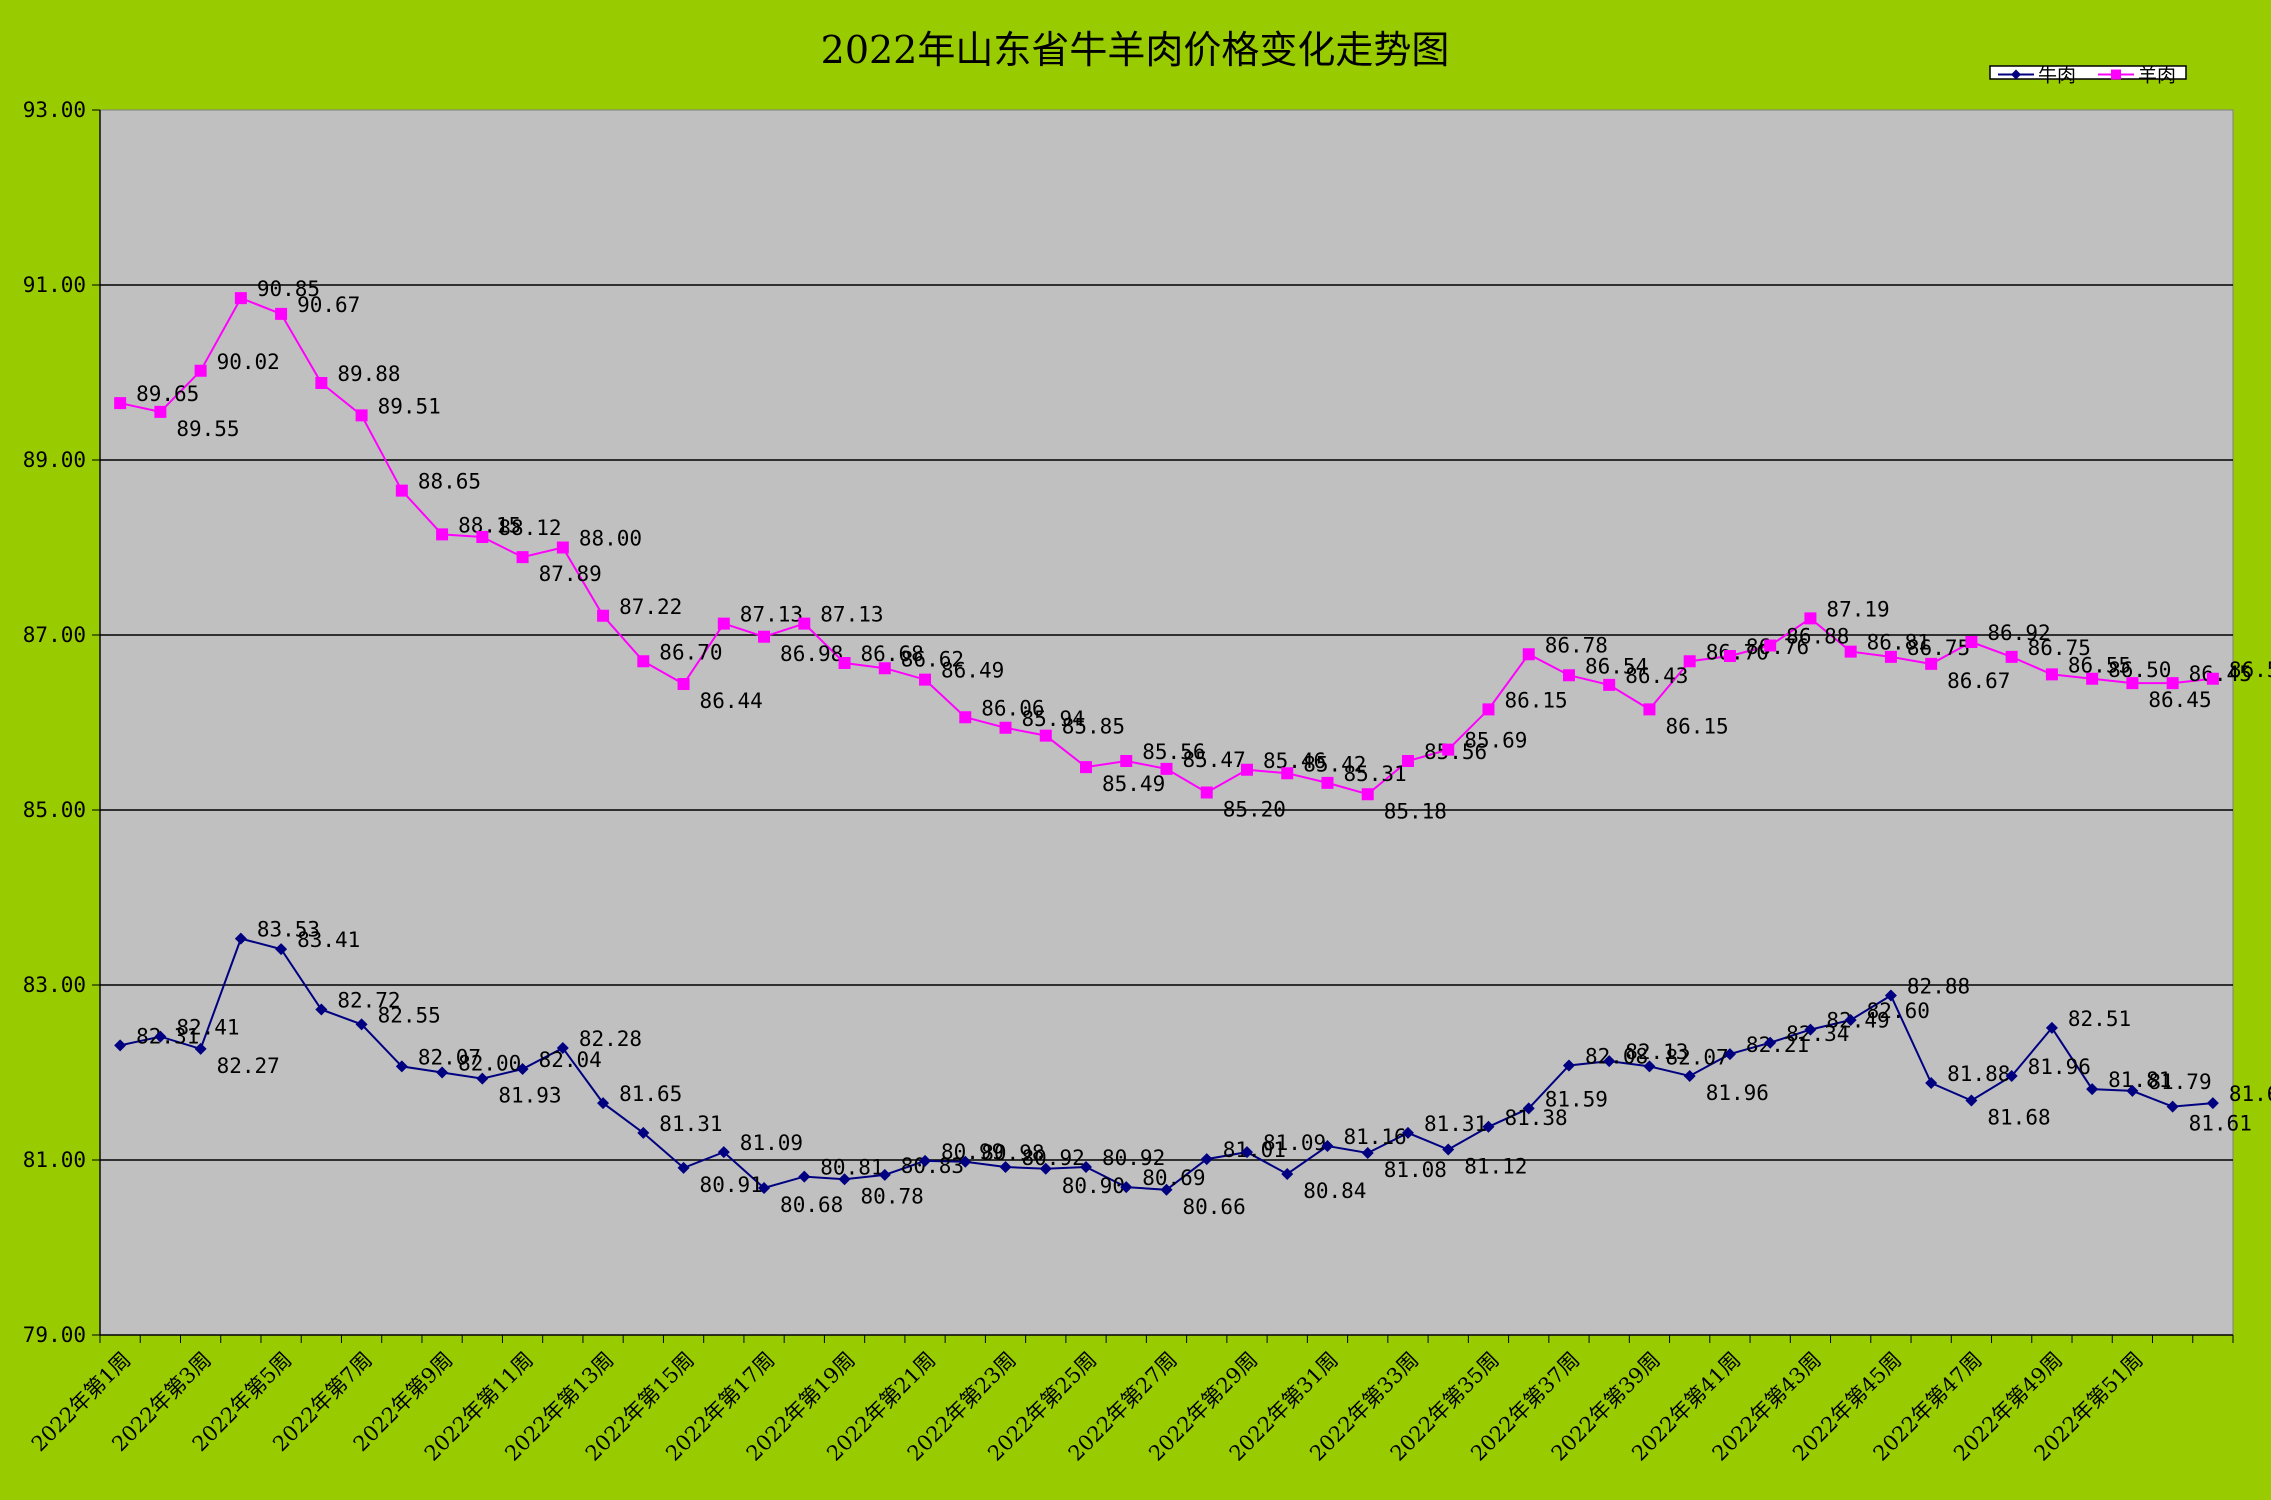  What do you see at coordinates (1012, 1153) in the screenshot?
I see `data-label: 80.98` at bounding box center [1012, 1153].